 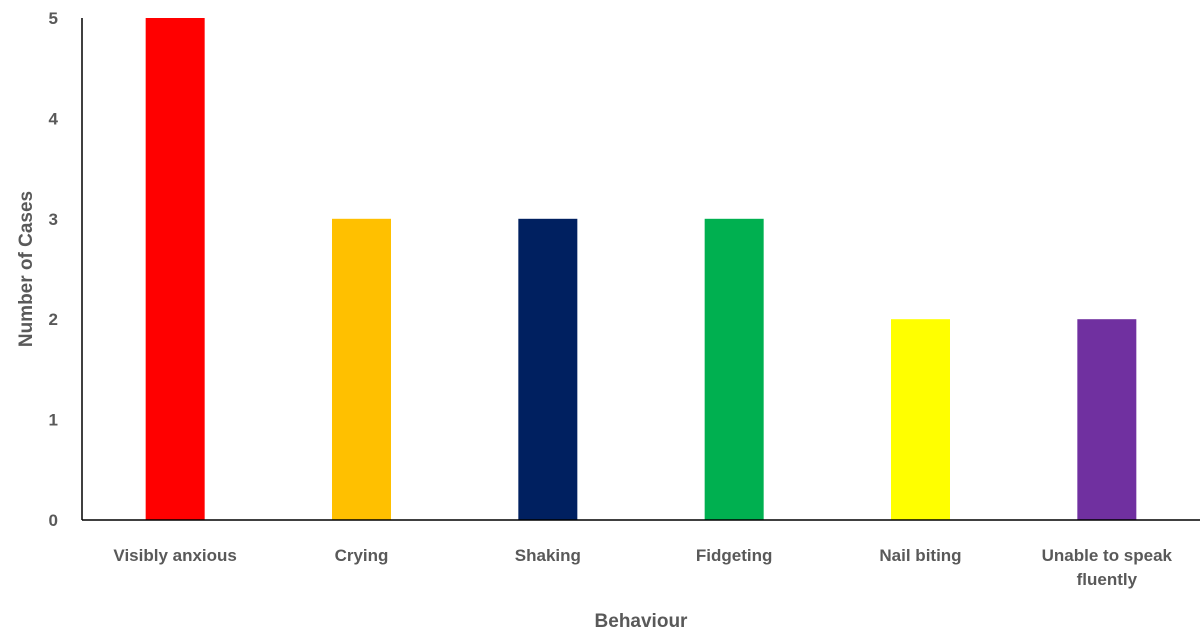 What do you see at coordinates (53, 219) in the screenshot?
I see `y-tick-label: 3` at bounding box center [53, 219].